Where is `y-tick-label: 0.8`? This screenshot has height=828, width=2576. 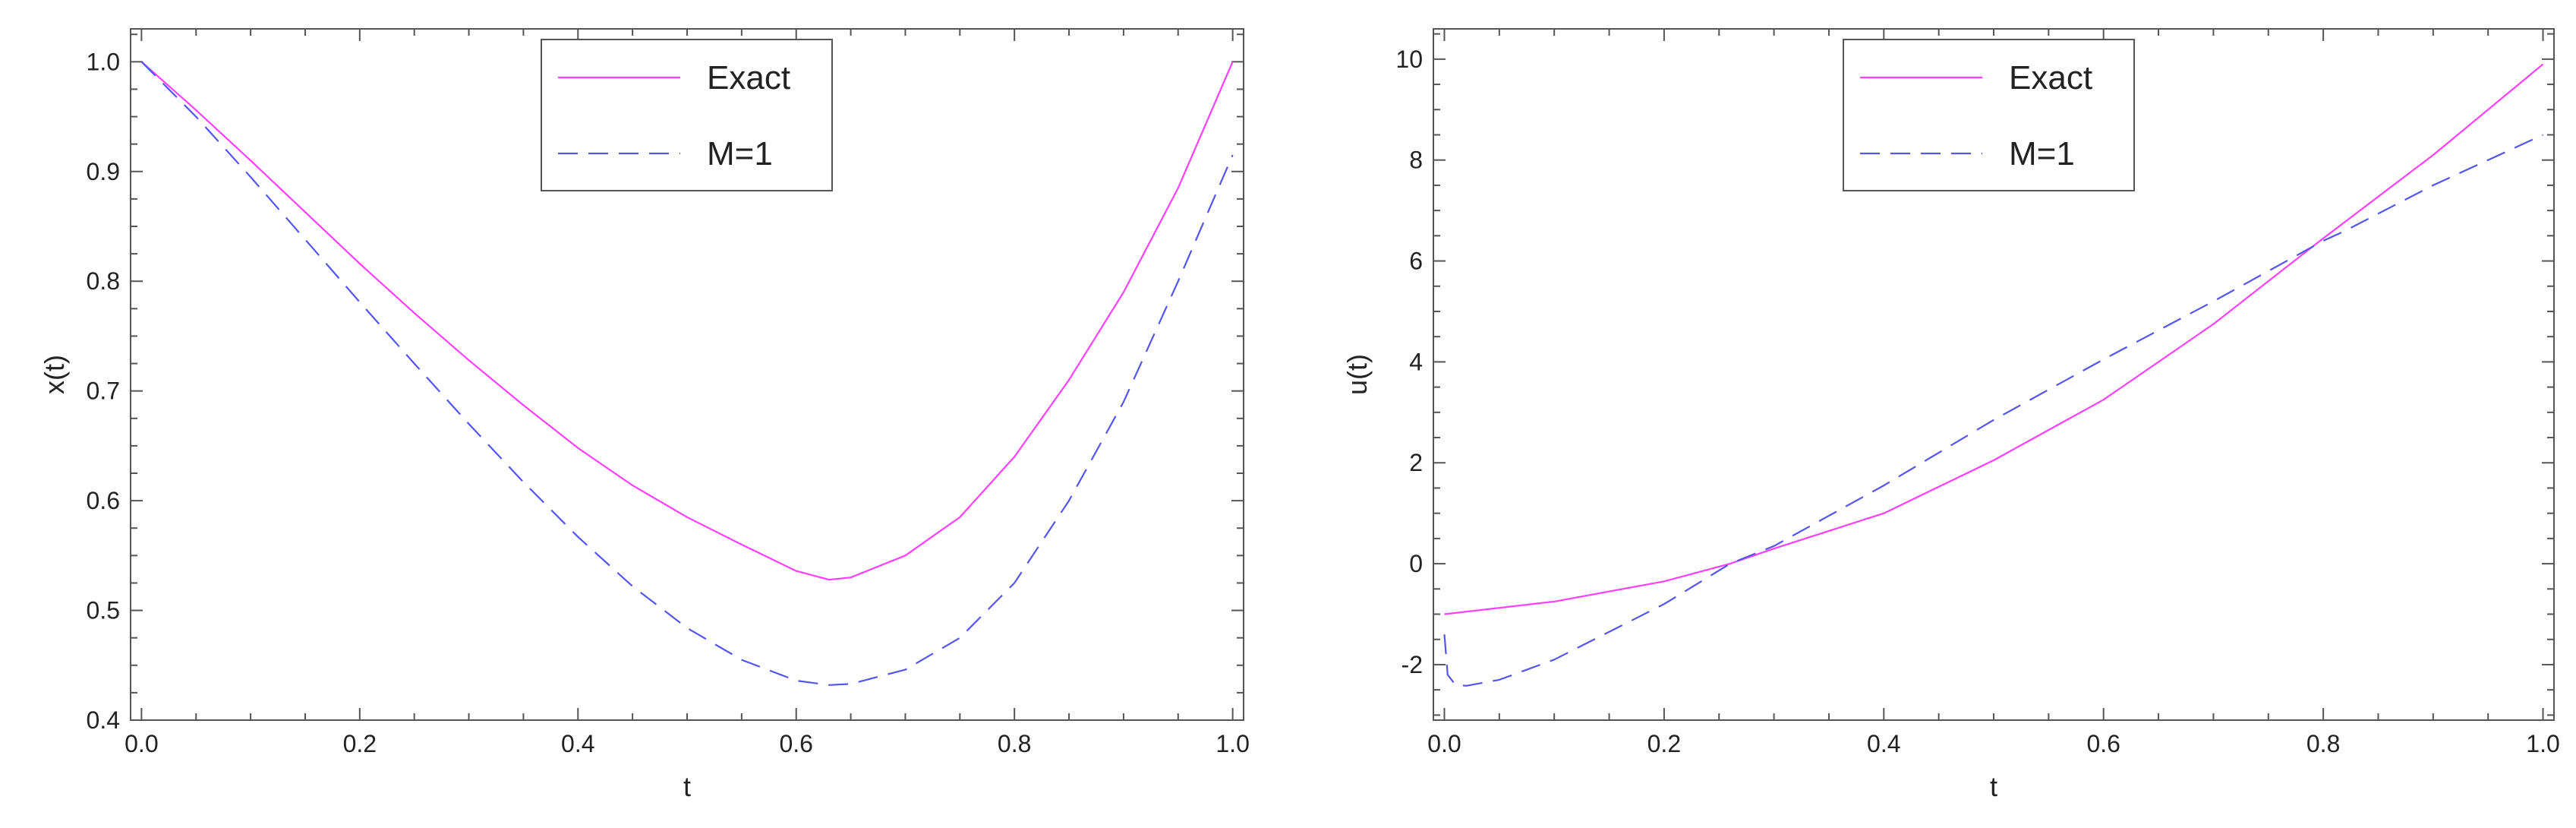 y-tick-label: 0.8 is located at coordinates (103, 281).